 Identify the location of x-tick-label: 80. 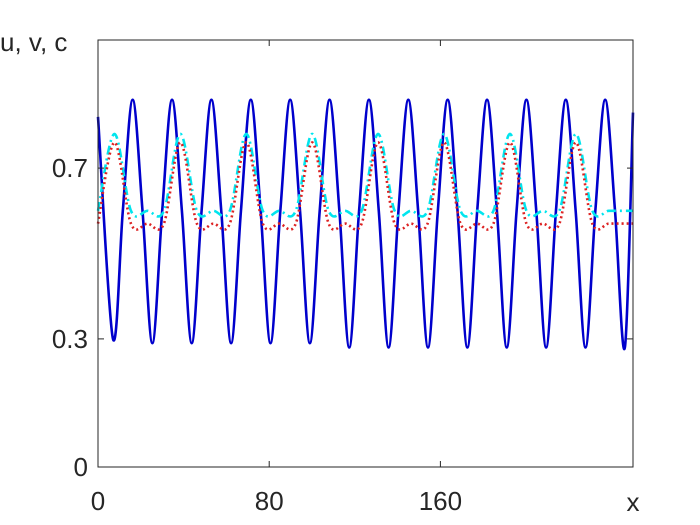
(269, 501).